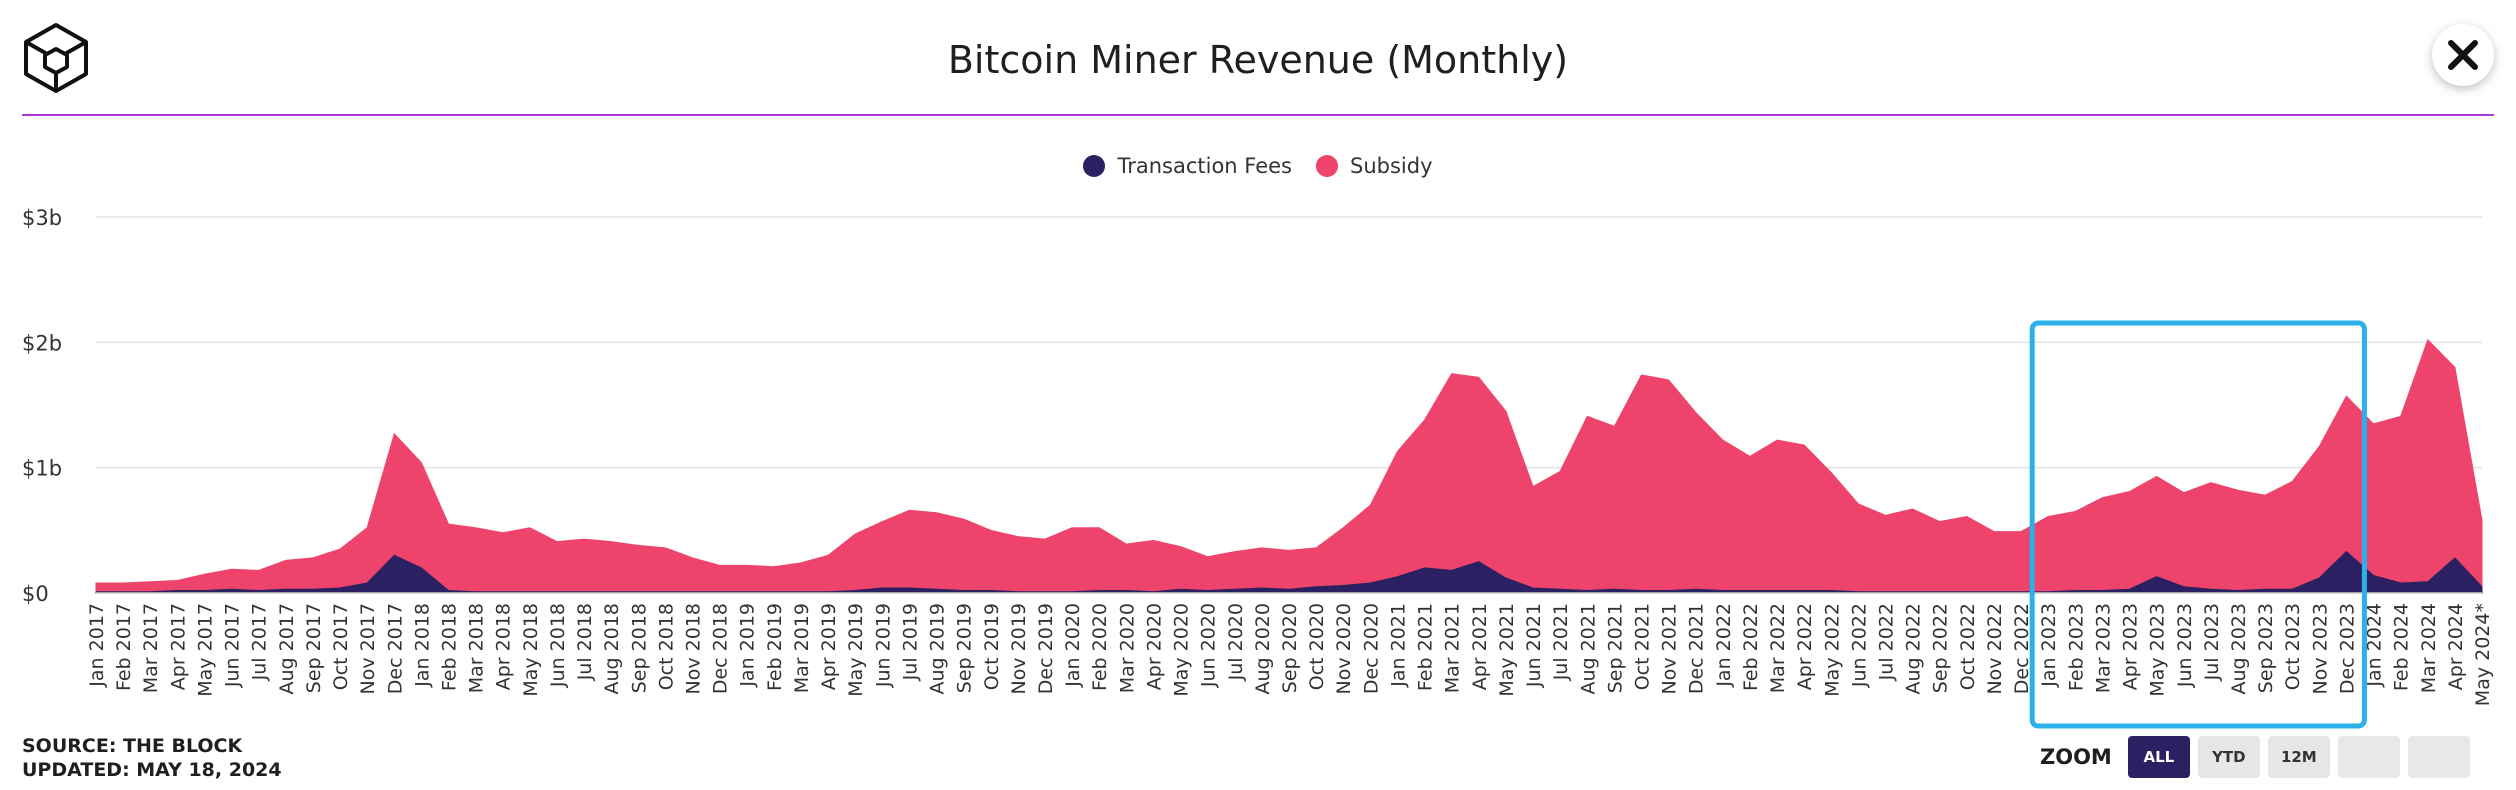 Image resolution: width=2516 pixels, height=790 pixels. Describe the element at coordinates (694, 648) in the screenshot. I see `x-tick-label: Nov 2018` at that location.